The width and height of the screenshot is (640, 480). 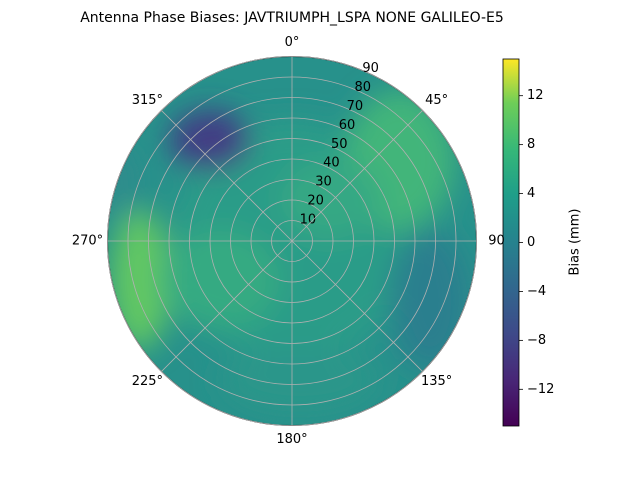 I want to click on angular-tick-label: 180°, so click(x=291, y=439).